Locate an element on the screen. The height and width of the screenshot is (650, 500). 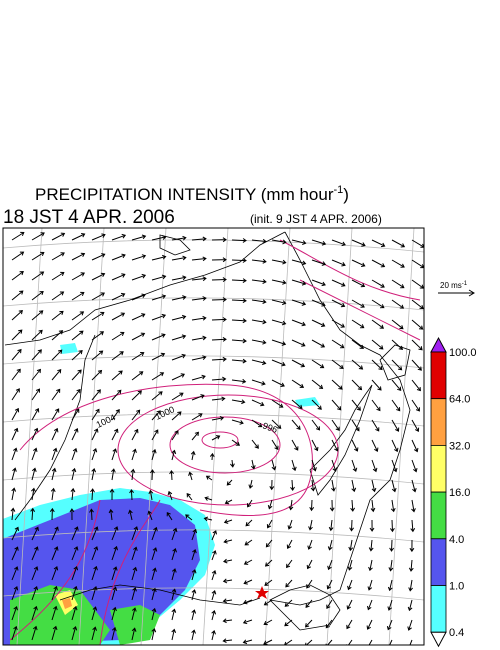
colorbar: 100.0 64.0 32.0 16.0 4.0 1.0 0.4 is located at coordinates (453, 492).